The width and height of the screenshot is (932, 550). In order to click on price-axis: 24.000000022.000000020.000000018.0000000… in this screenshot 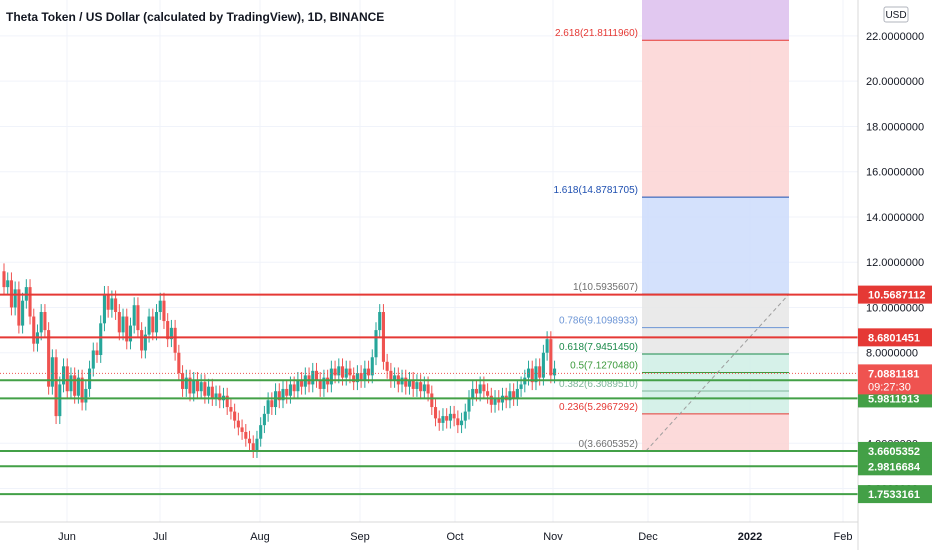, I will do `click(895, 248)`.